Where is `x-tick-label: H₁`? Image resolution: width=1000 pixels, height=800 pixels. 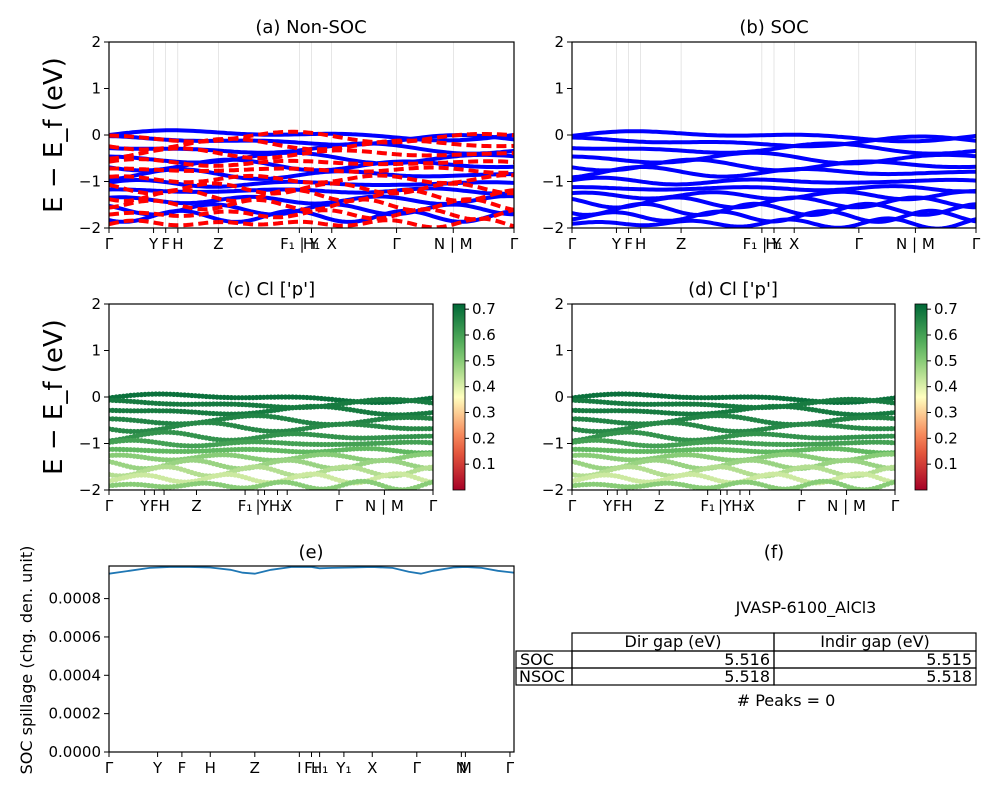 x-tick-label: H₁ is located at coordinates (319, 768).